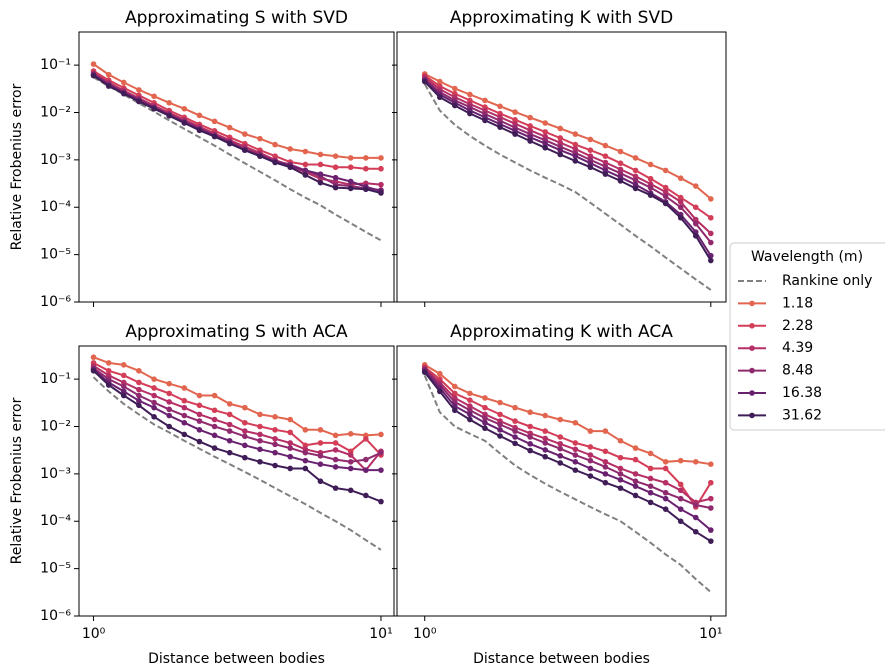 This screenshot has height=672, width=885. Describe the element at coordinates (55, 112) in the screenshot. I see `y-tick-label: 10⁻²` at that location.